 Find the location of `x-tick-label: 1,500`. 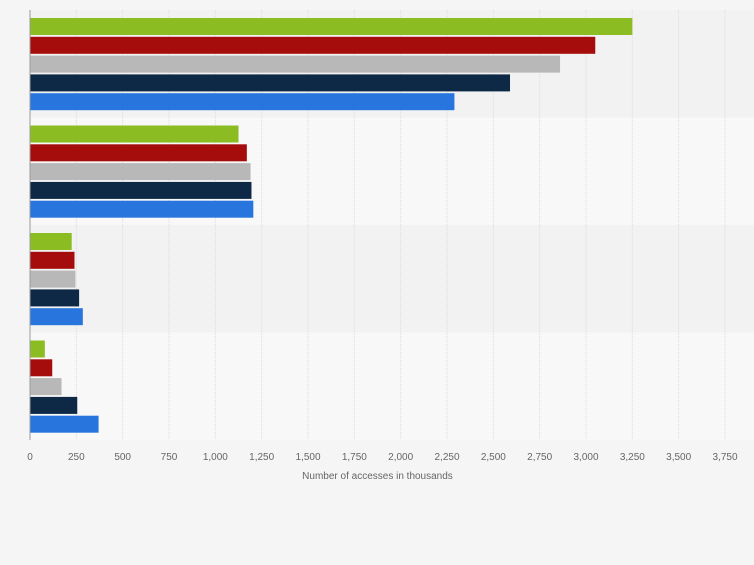

x-tick-label: 1,500 is located at coordinates (307, 457).